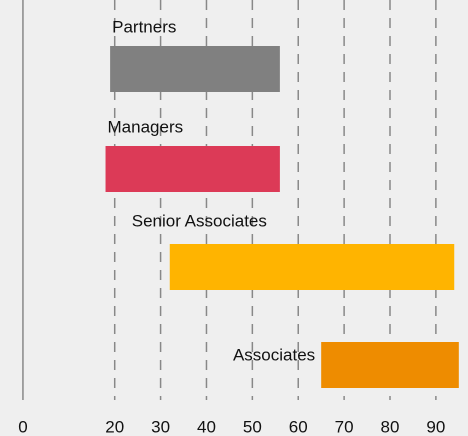 The image size is (468, 436). Describe the element at coordinates (298, 426) in the screenshot. I see `x-tick-label: 60` at that location.